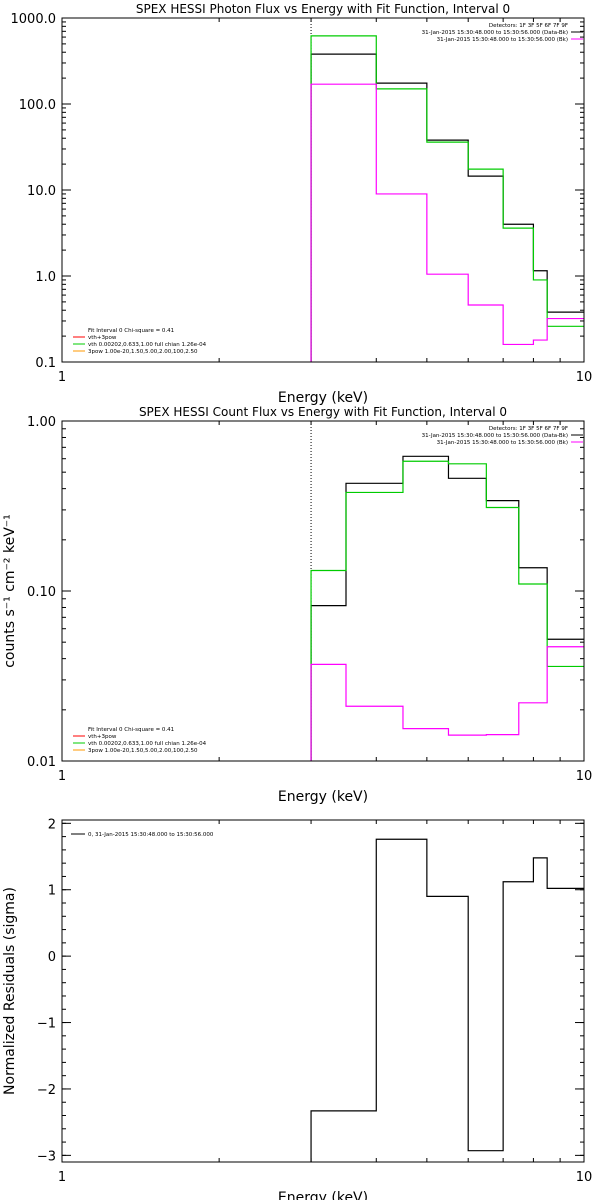 The image size is (600, 1200). Describe the element at coordinates (52, 957) in the screenshot. I see `y-tick-label: 0` at that location.